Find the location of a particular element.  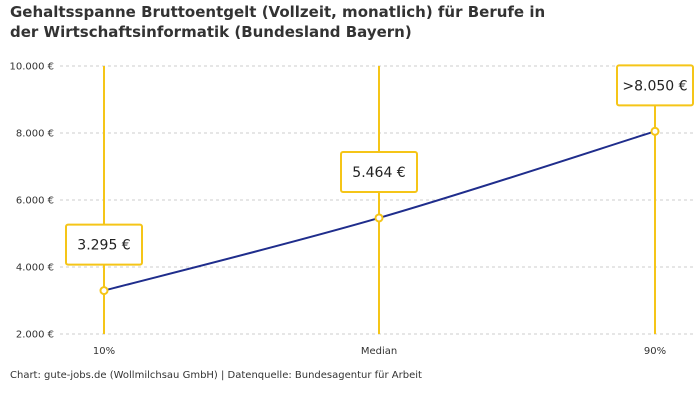

y-tick-label: 2.000 € is located at coordinates (35, 335).